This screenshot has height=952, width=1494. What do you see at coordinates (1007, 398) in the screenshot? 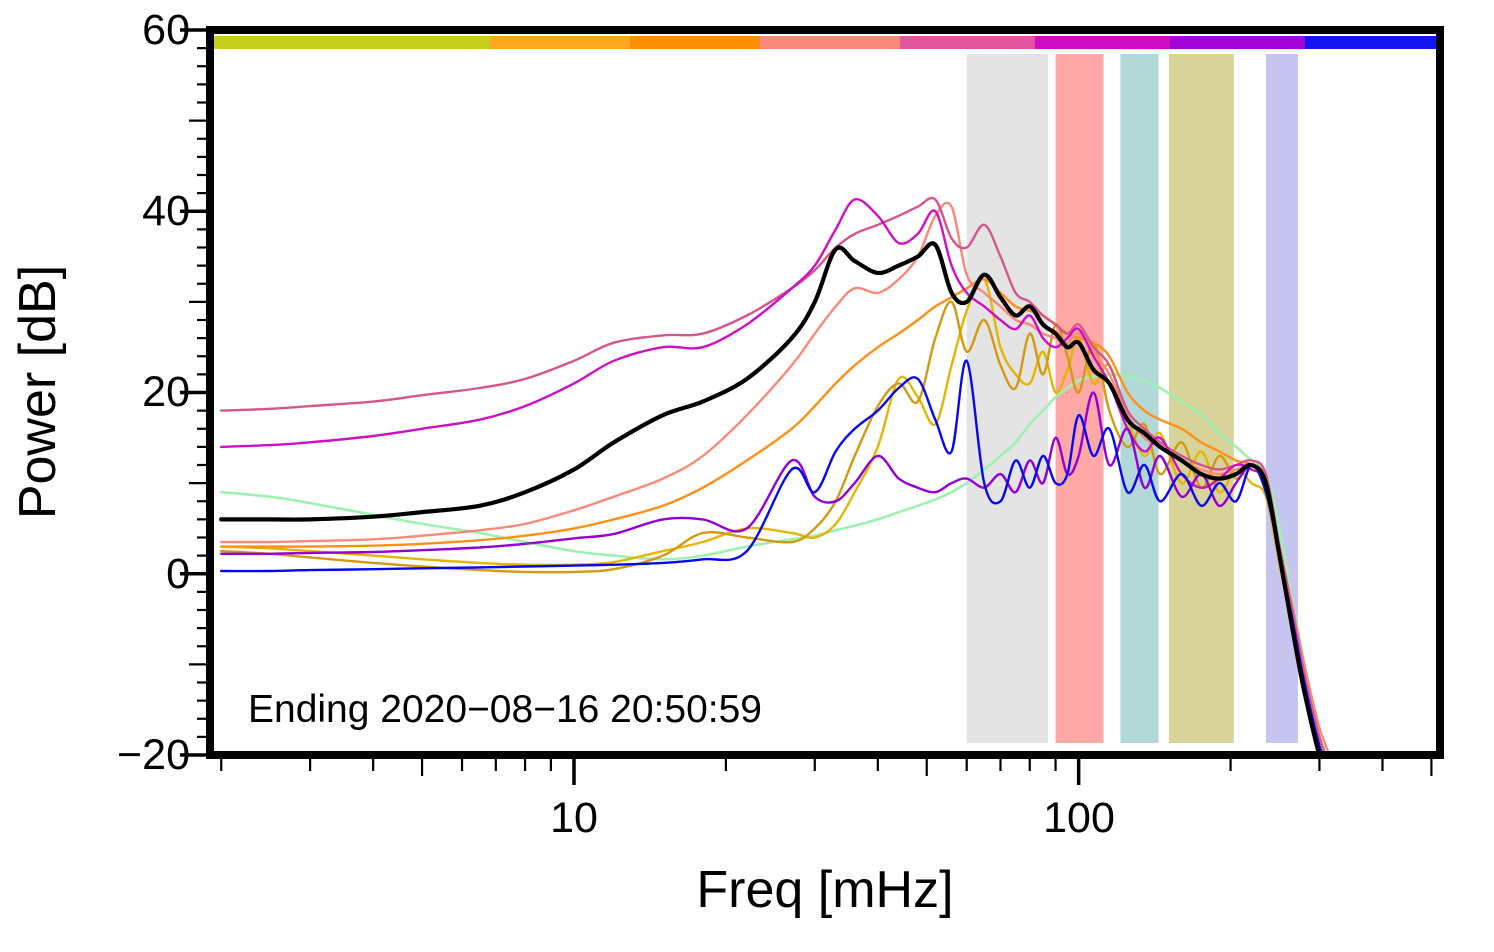
I see `band-gray` at bounding box center [1007, 398].